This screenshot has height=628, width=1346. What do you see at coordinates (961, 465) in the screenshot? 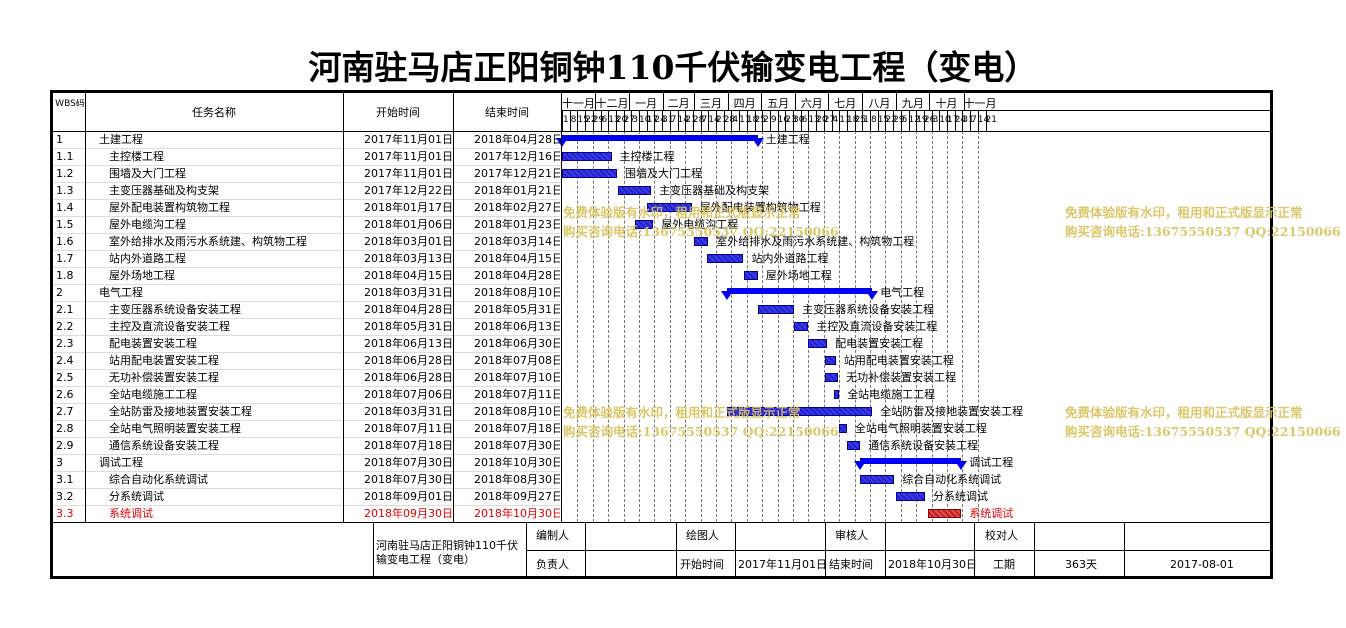
I see `summary-marker` at bounding box center [961, 465].